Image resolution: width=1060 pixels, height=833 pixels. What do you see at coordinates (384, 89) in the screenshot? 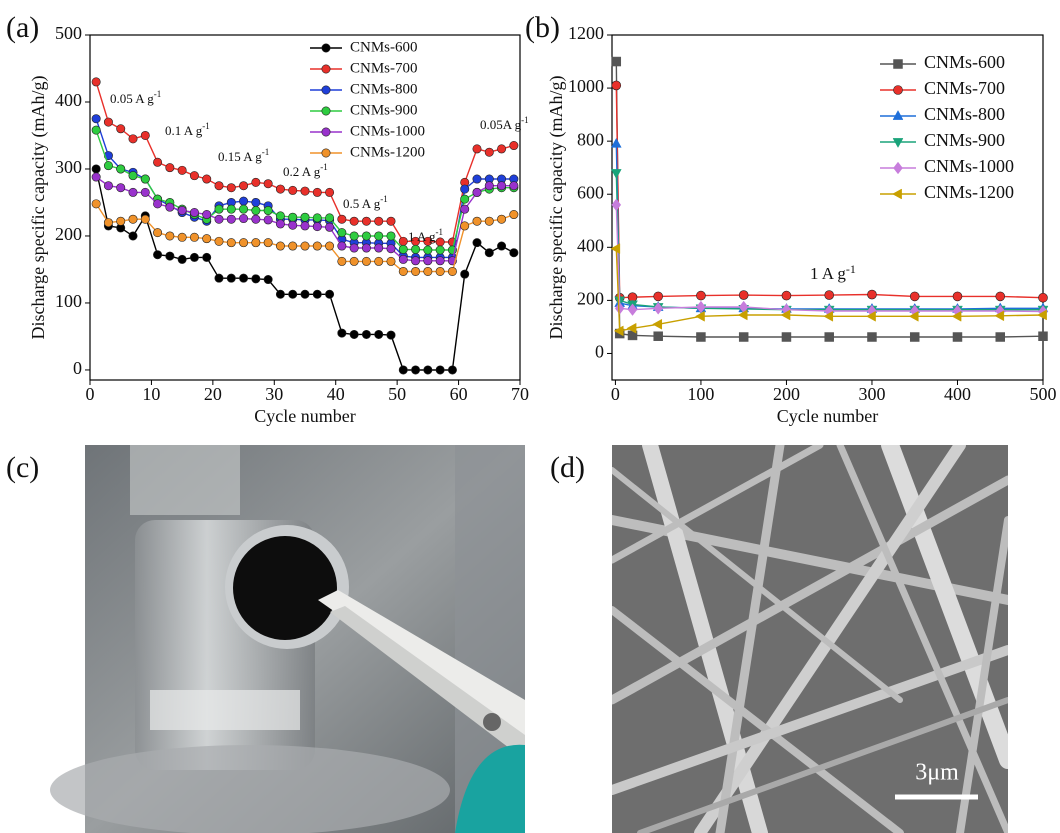
I see `legend-label: CNMs-800` at bounding box center [384, 89].